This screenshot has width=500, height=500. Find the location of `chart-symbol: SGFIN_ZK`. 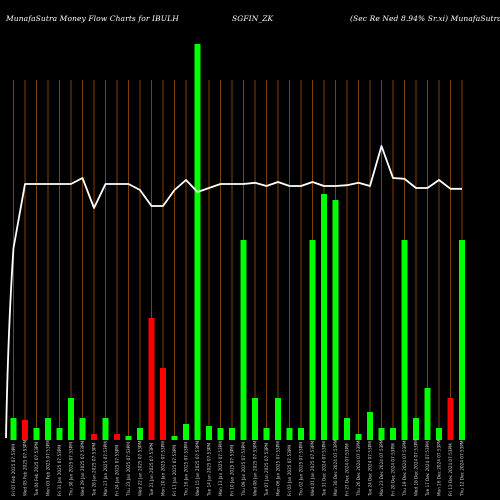

chart-symbol: SGFIN_ZK is located at coordinates (253, 18).